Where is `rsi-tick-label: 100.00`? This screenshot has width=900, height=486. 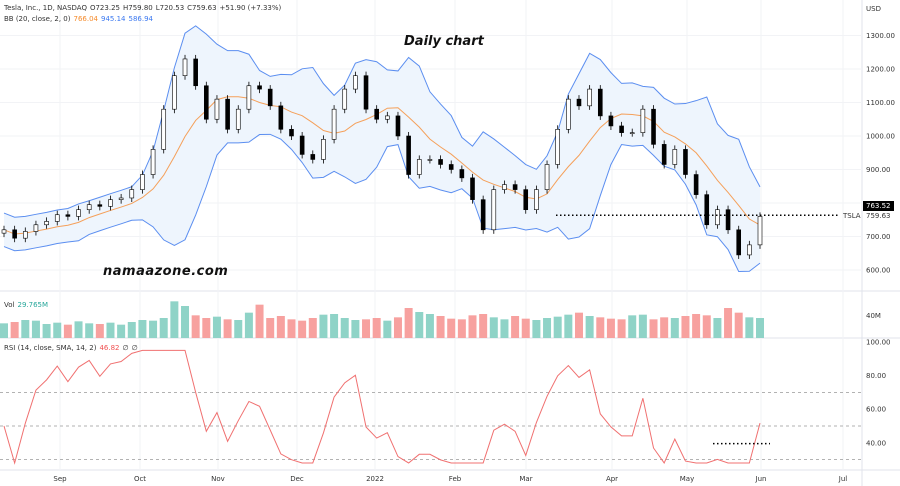 rsi-tick-label: 100.00 is located at coordinates (878, 343).